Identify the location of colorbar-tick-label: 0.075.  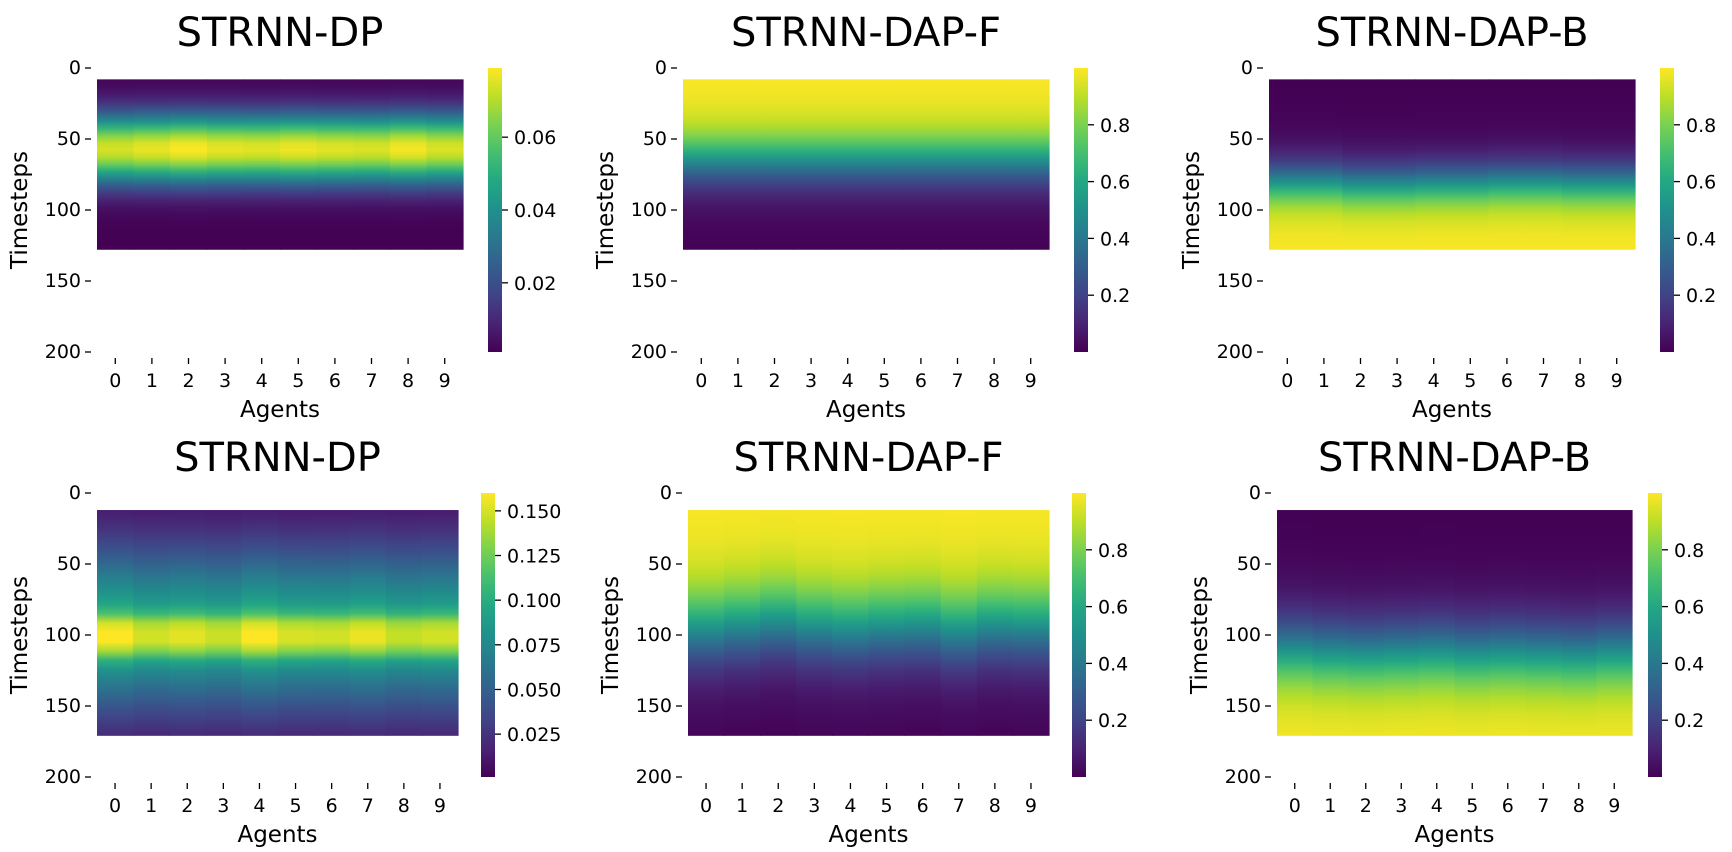
(534, 646).